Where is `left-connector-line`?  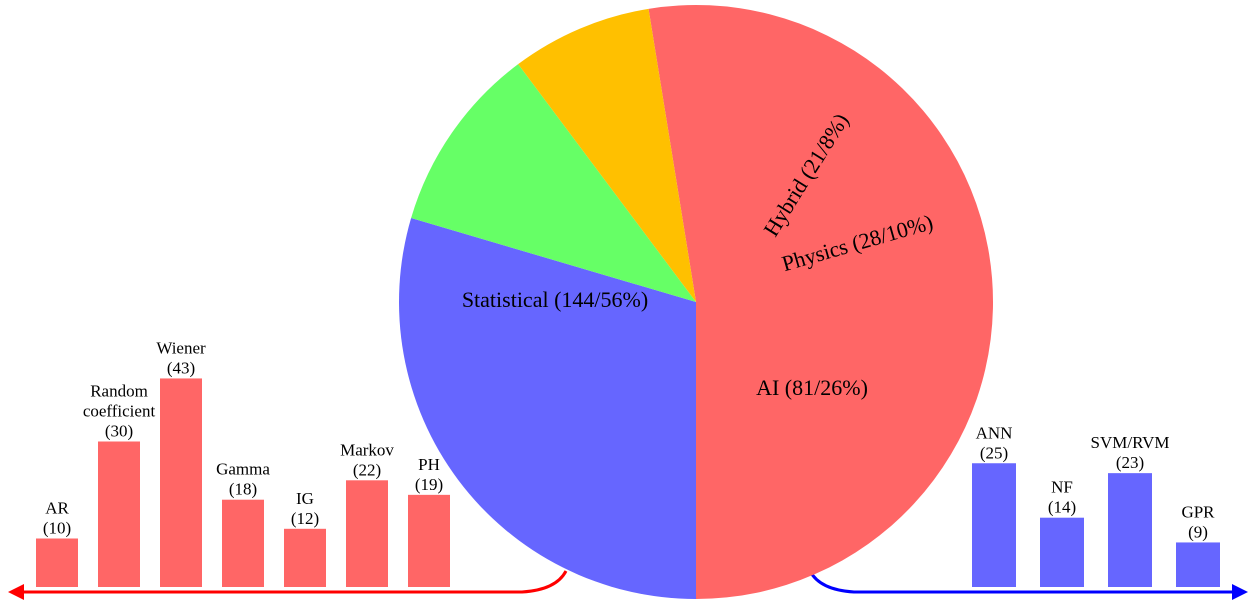 left-connector-line is located at coordinates (295, 582).